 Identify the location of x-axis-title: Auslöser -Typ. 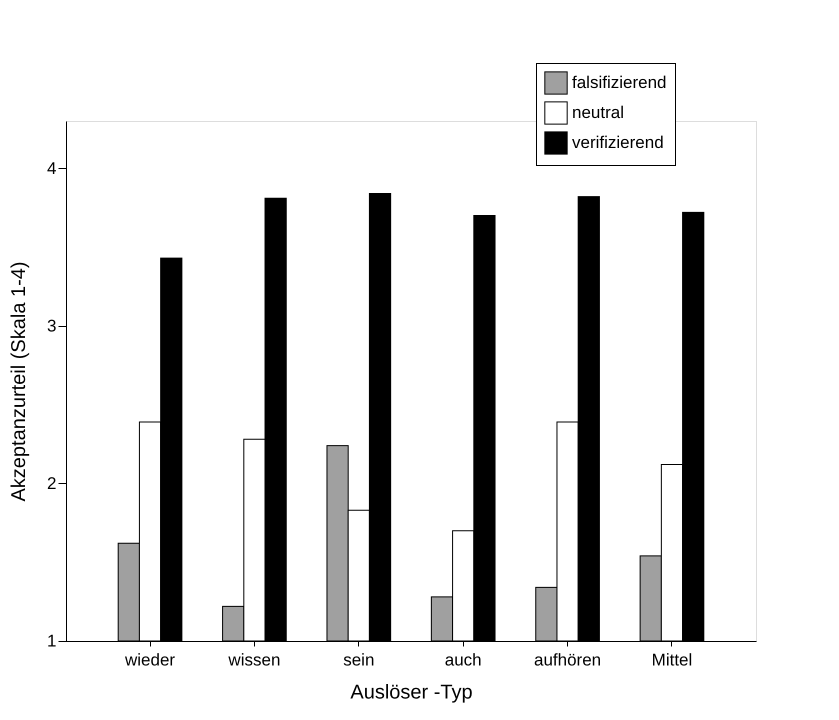
(411, 693).